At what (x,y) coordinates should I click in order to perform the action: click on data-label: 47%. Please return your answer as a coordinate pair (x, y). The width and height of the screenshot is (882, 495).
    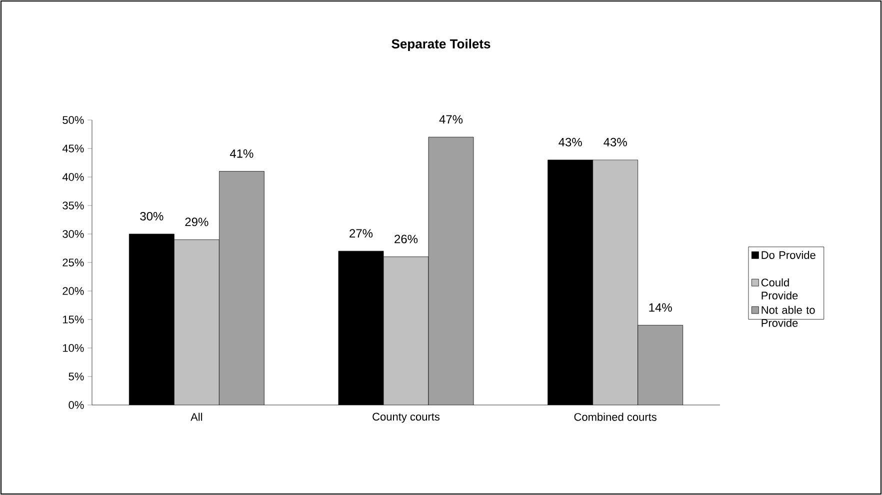
    Looking at the image, I should click on (451, 119).